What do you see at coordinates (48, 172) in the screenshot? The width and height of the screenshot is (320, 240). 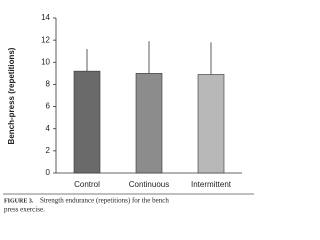 I see `y-tick-label: 0` at bounding box center [48, 172].